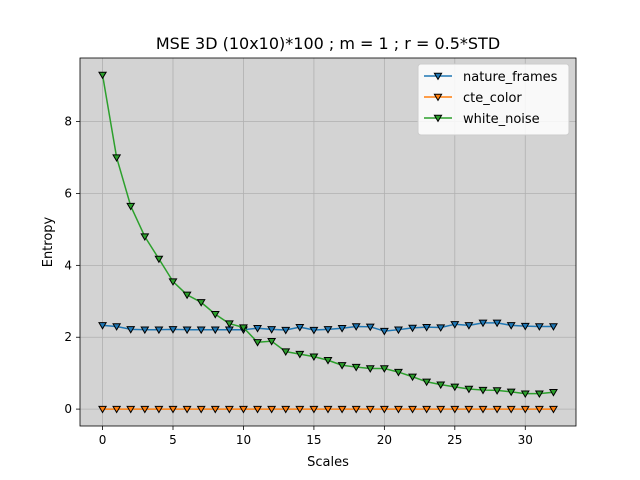 The image size is (640, 480). What do you see at coordinates (454, 440) in the screenshot?
I see `x-tick-label: 25` at bounding box center [454, 440].